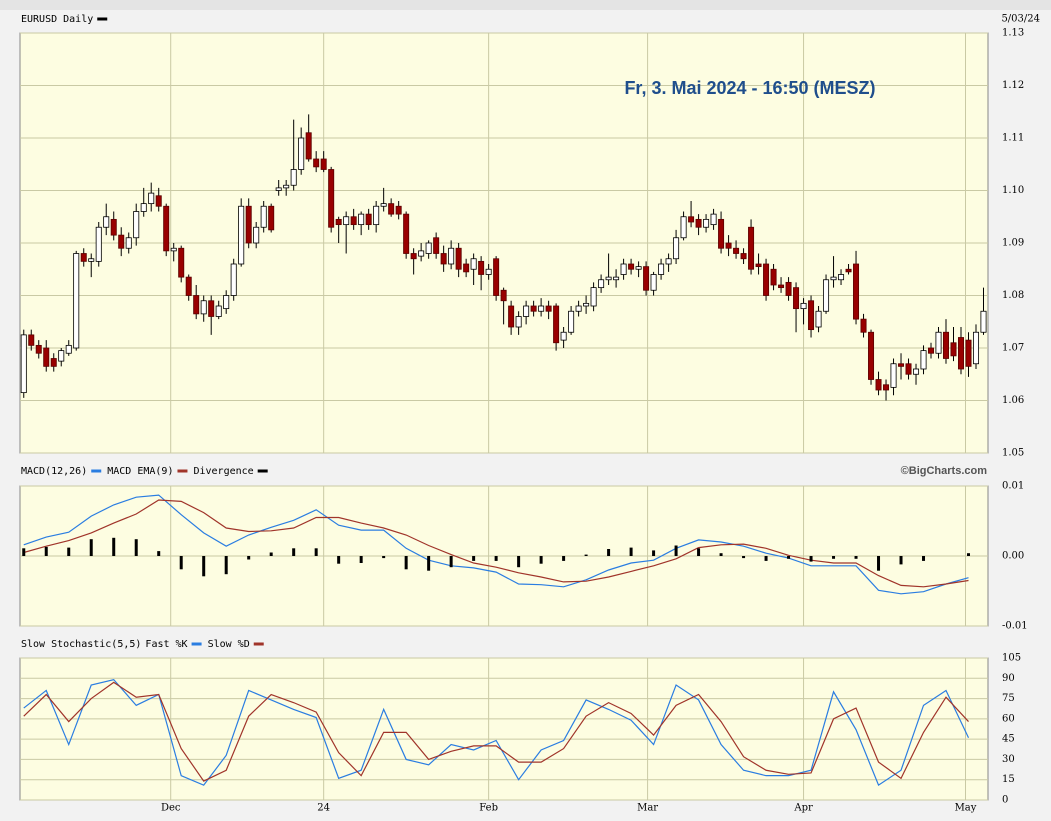 This screenshot has width=1051, height=821. Describe the element at coordinates (57, 19) in the screenshot. I see `chart-title: EURUSD Daily` at that location.